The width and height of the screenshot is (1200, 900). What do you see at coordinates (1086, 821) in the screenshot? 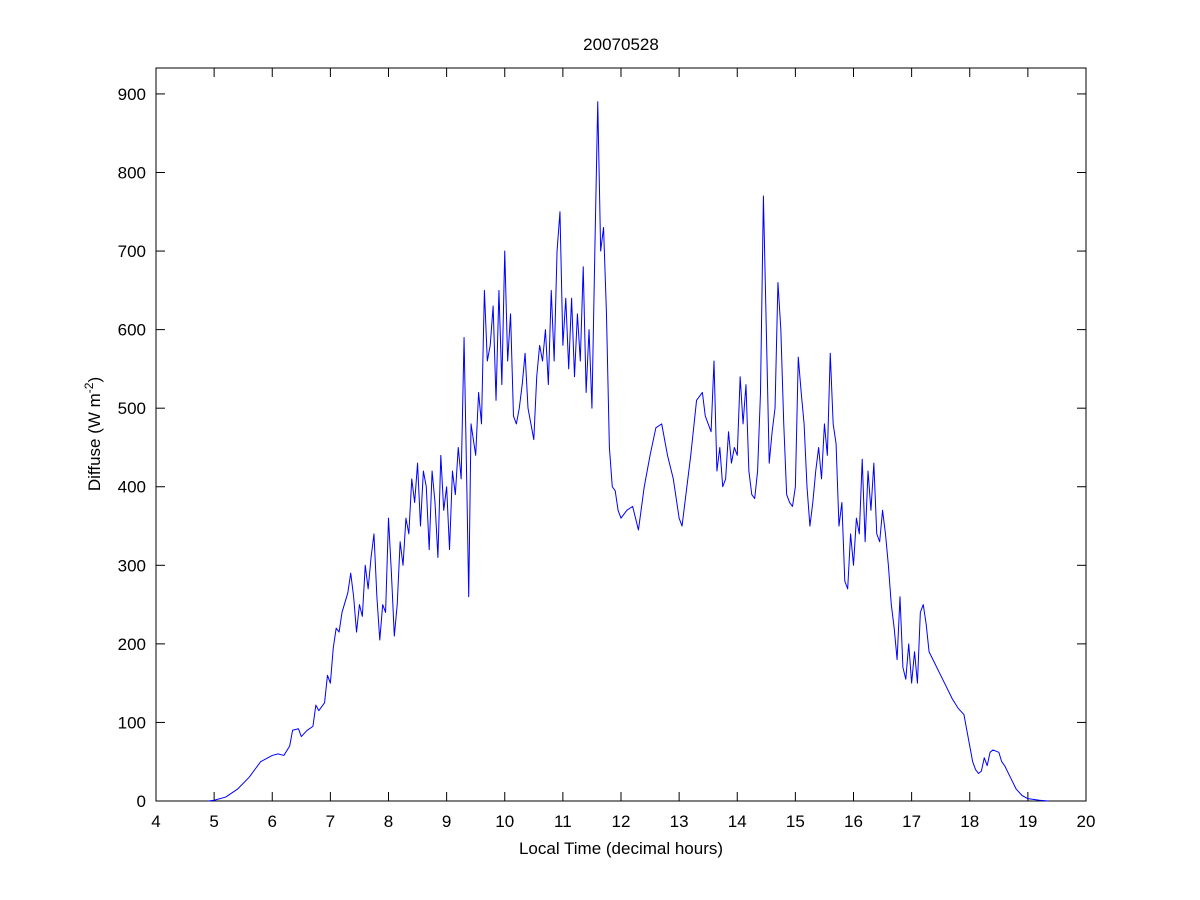
I see `x-tick-label: 20` at bounding box center [1086, 821].